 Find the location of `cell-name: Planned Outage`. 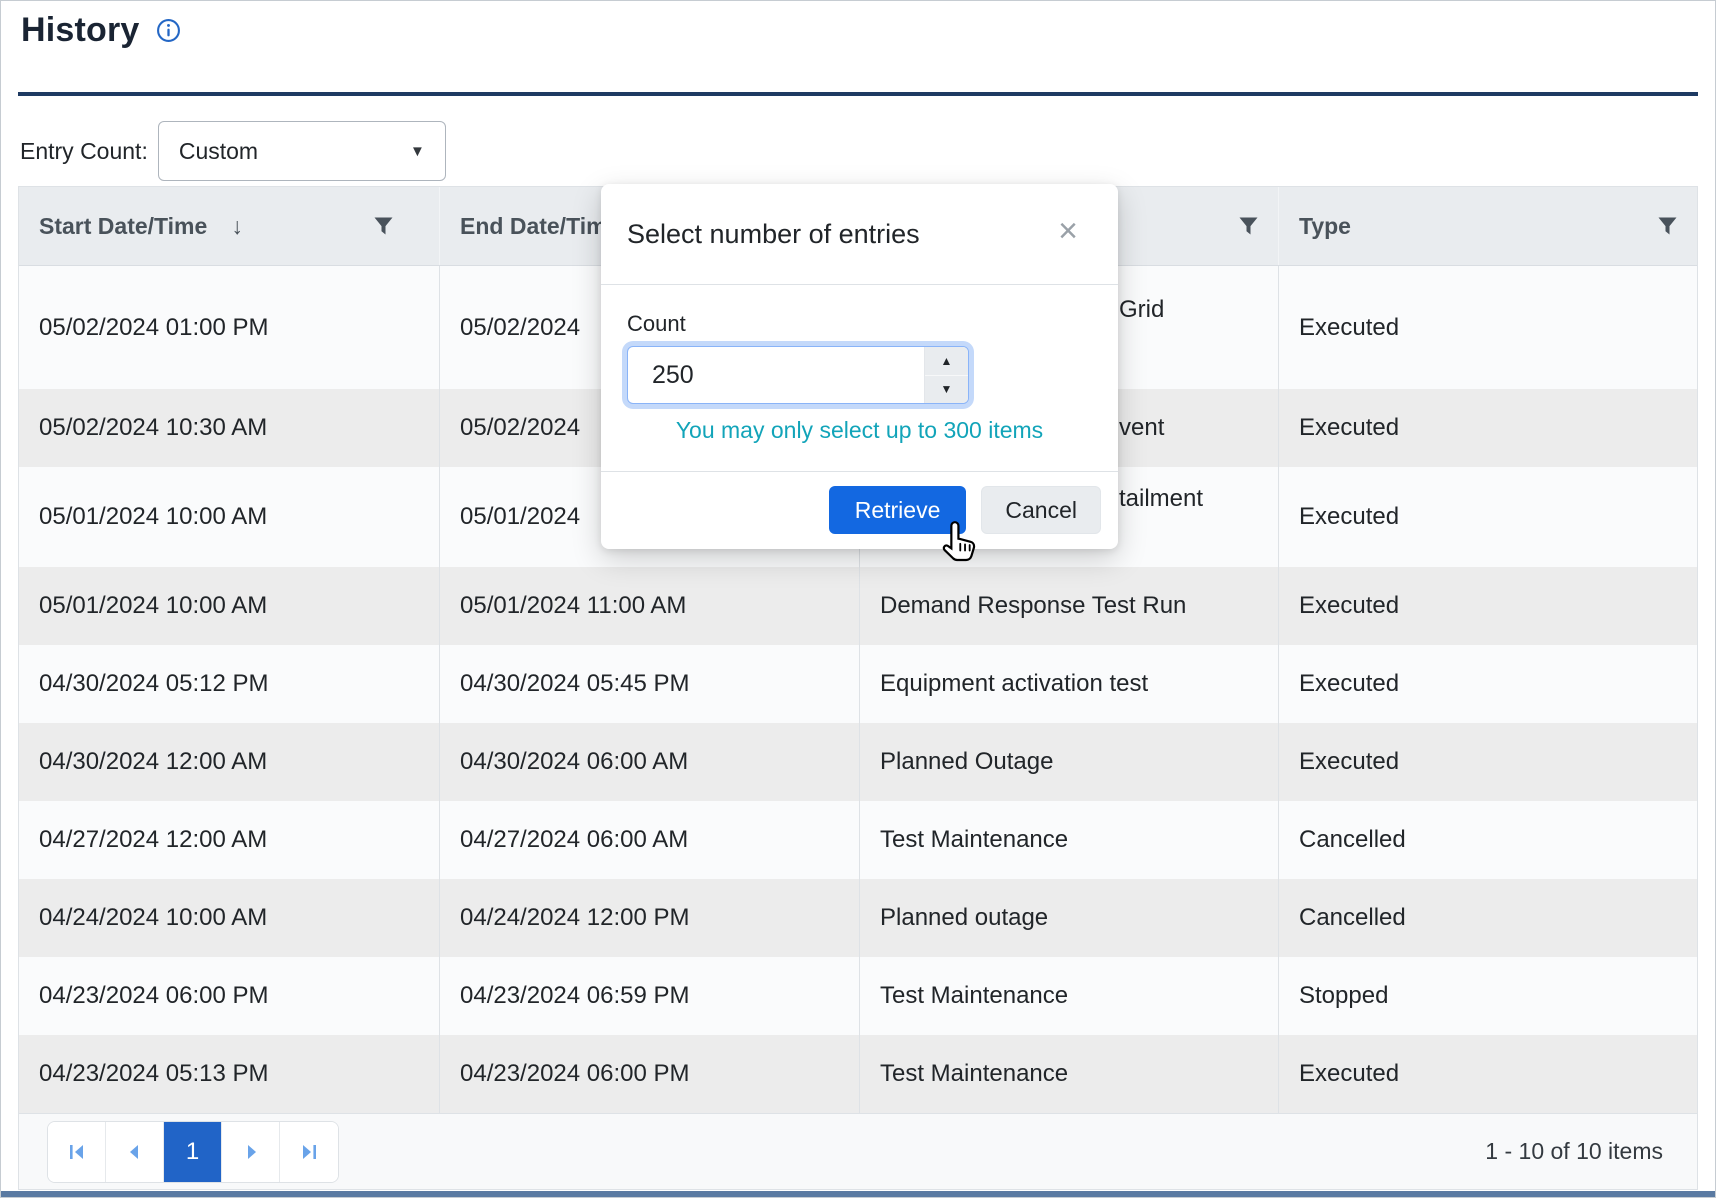

cell-name: Planned Outage is located at coordinates (1069, 762).